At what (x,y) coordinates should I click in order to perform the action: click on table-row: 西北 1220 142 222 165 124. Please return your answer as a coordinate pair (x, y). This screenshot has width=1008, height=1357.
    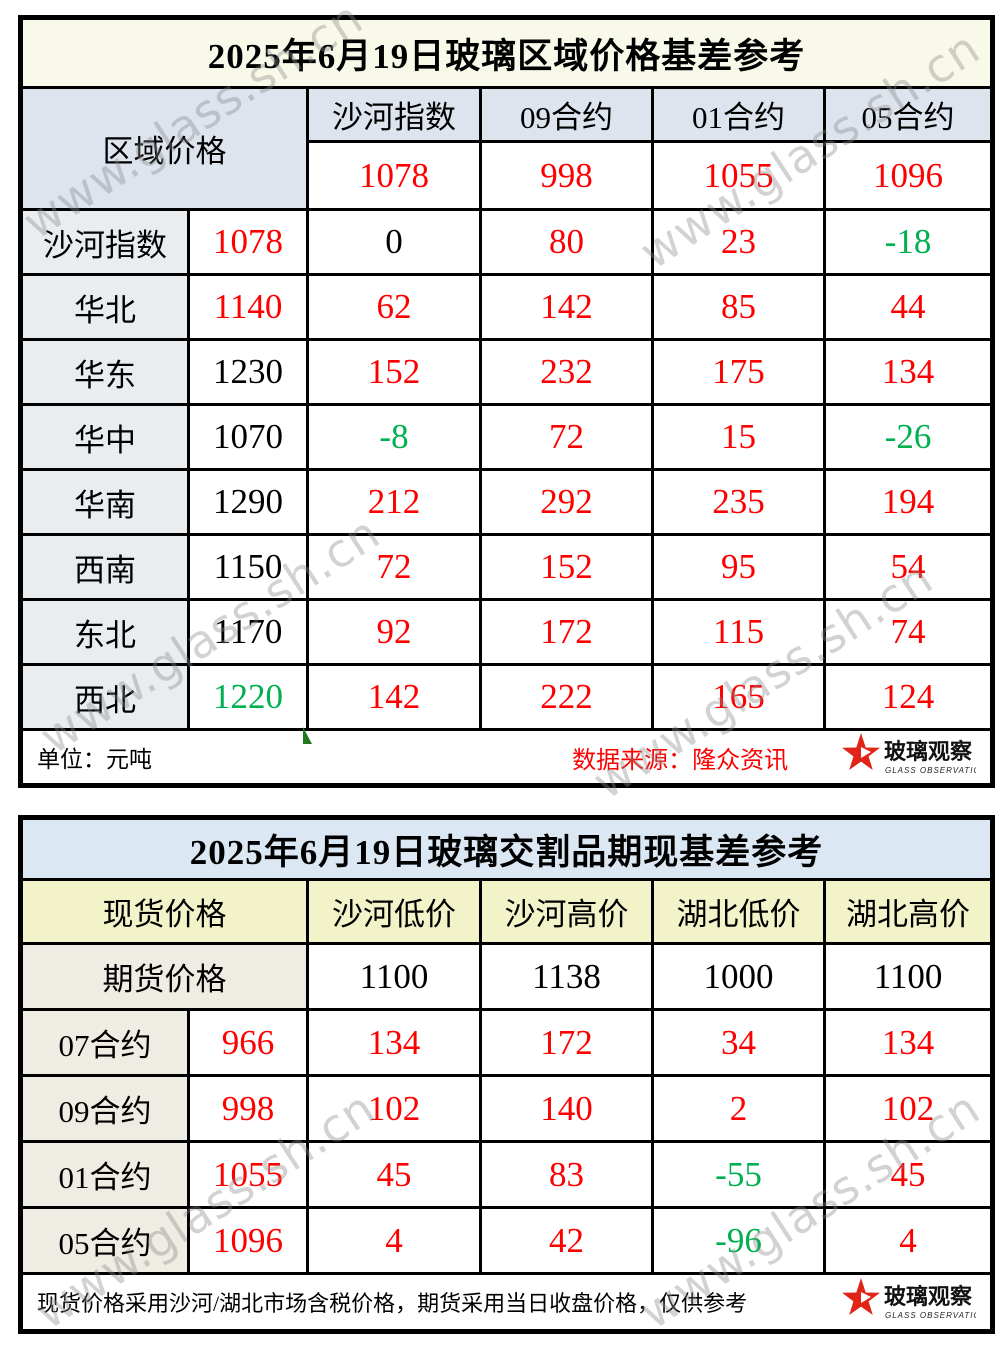
    Looking at the image, I should click on (507, 697).